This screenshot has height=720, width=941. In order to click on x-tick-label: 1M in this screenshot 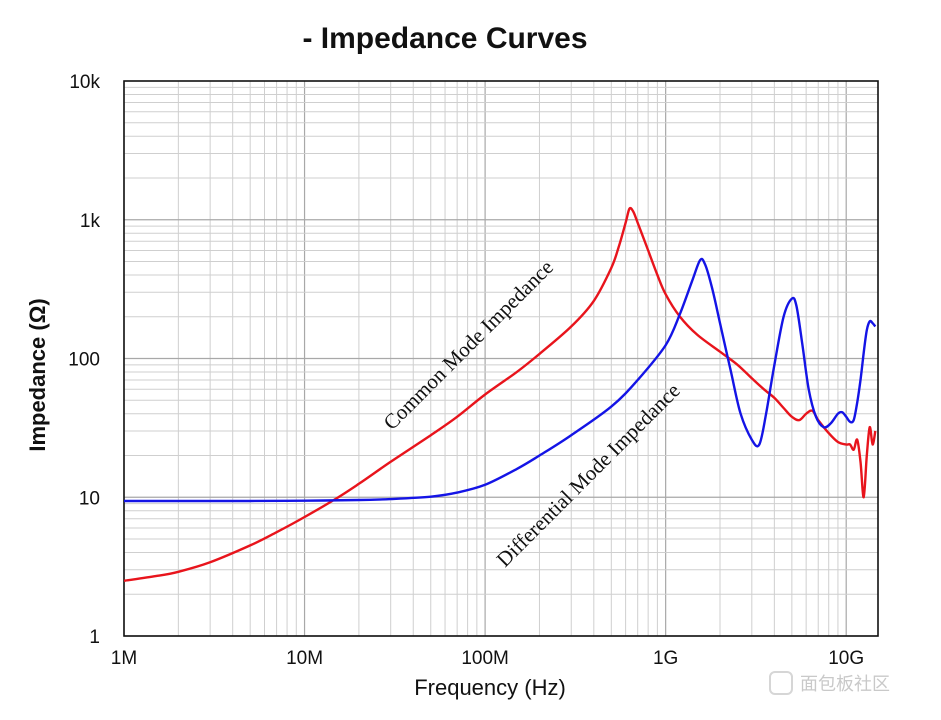, I will do `click(124, 658)`.